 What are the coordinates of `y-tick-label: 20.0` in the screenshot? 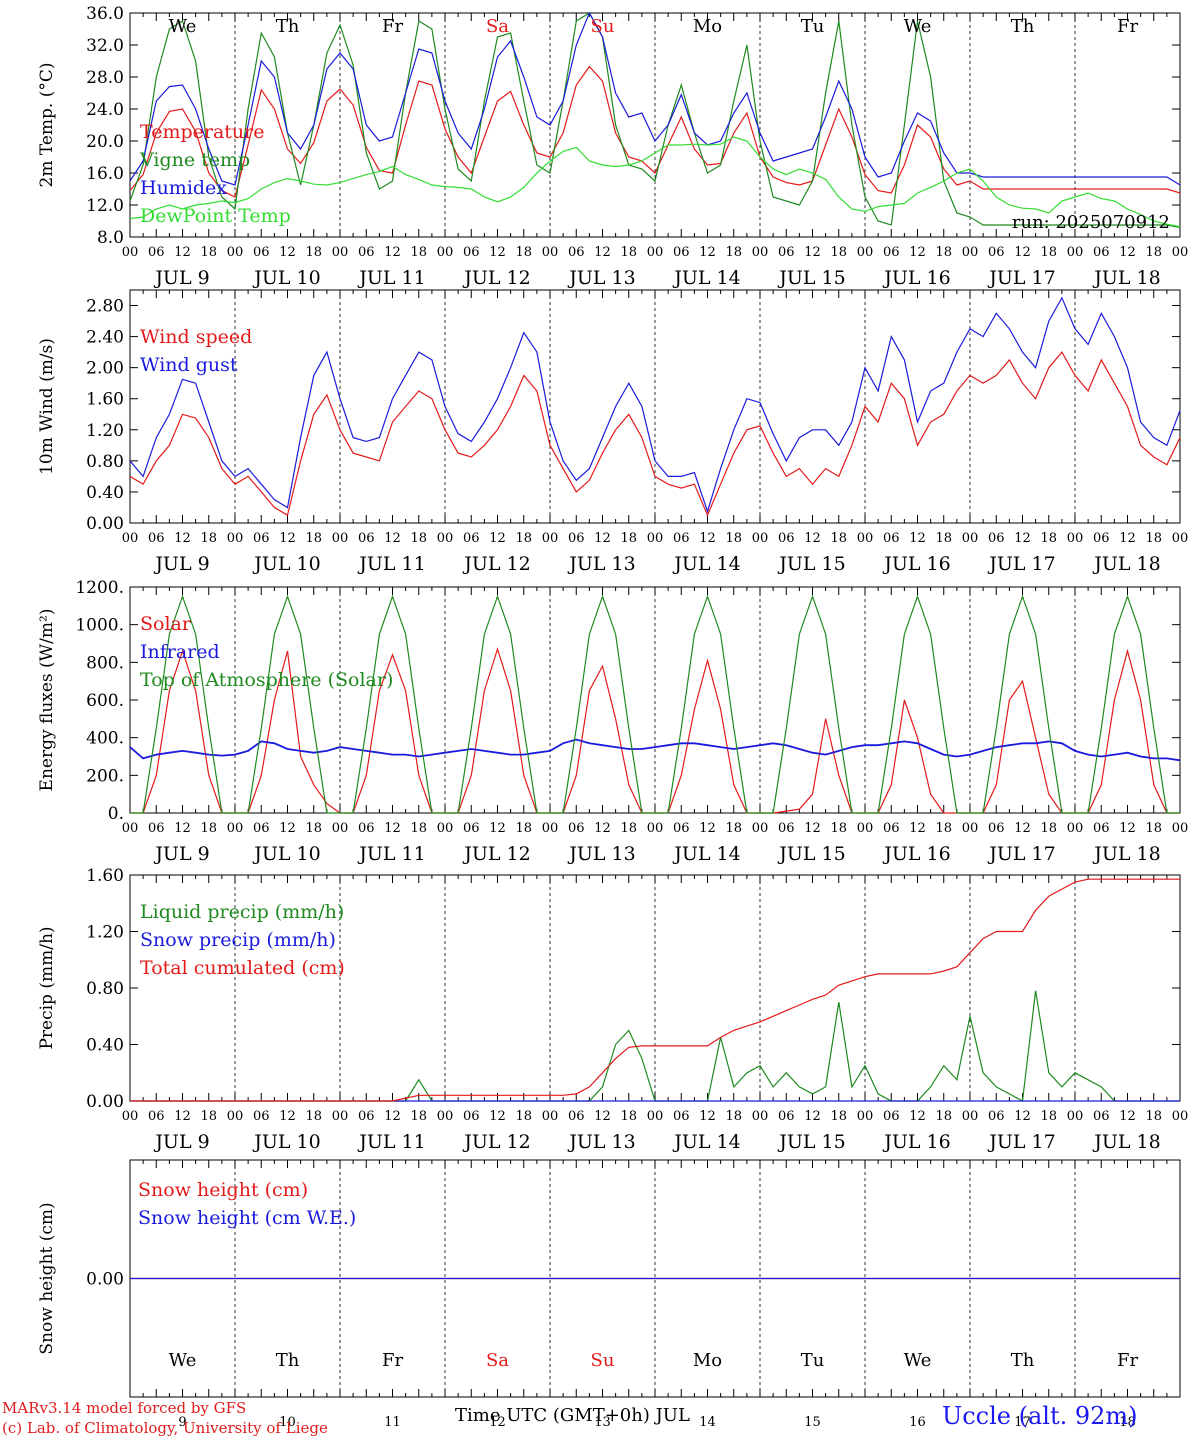 It's located at (105, 142).